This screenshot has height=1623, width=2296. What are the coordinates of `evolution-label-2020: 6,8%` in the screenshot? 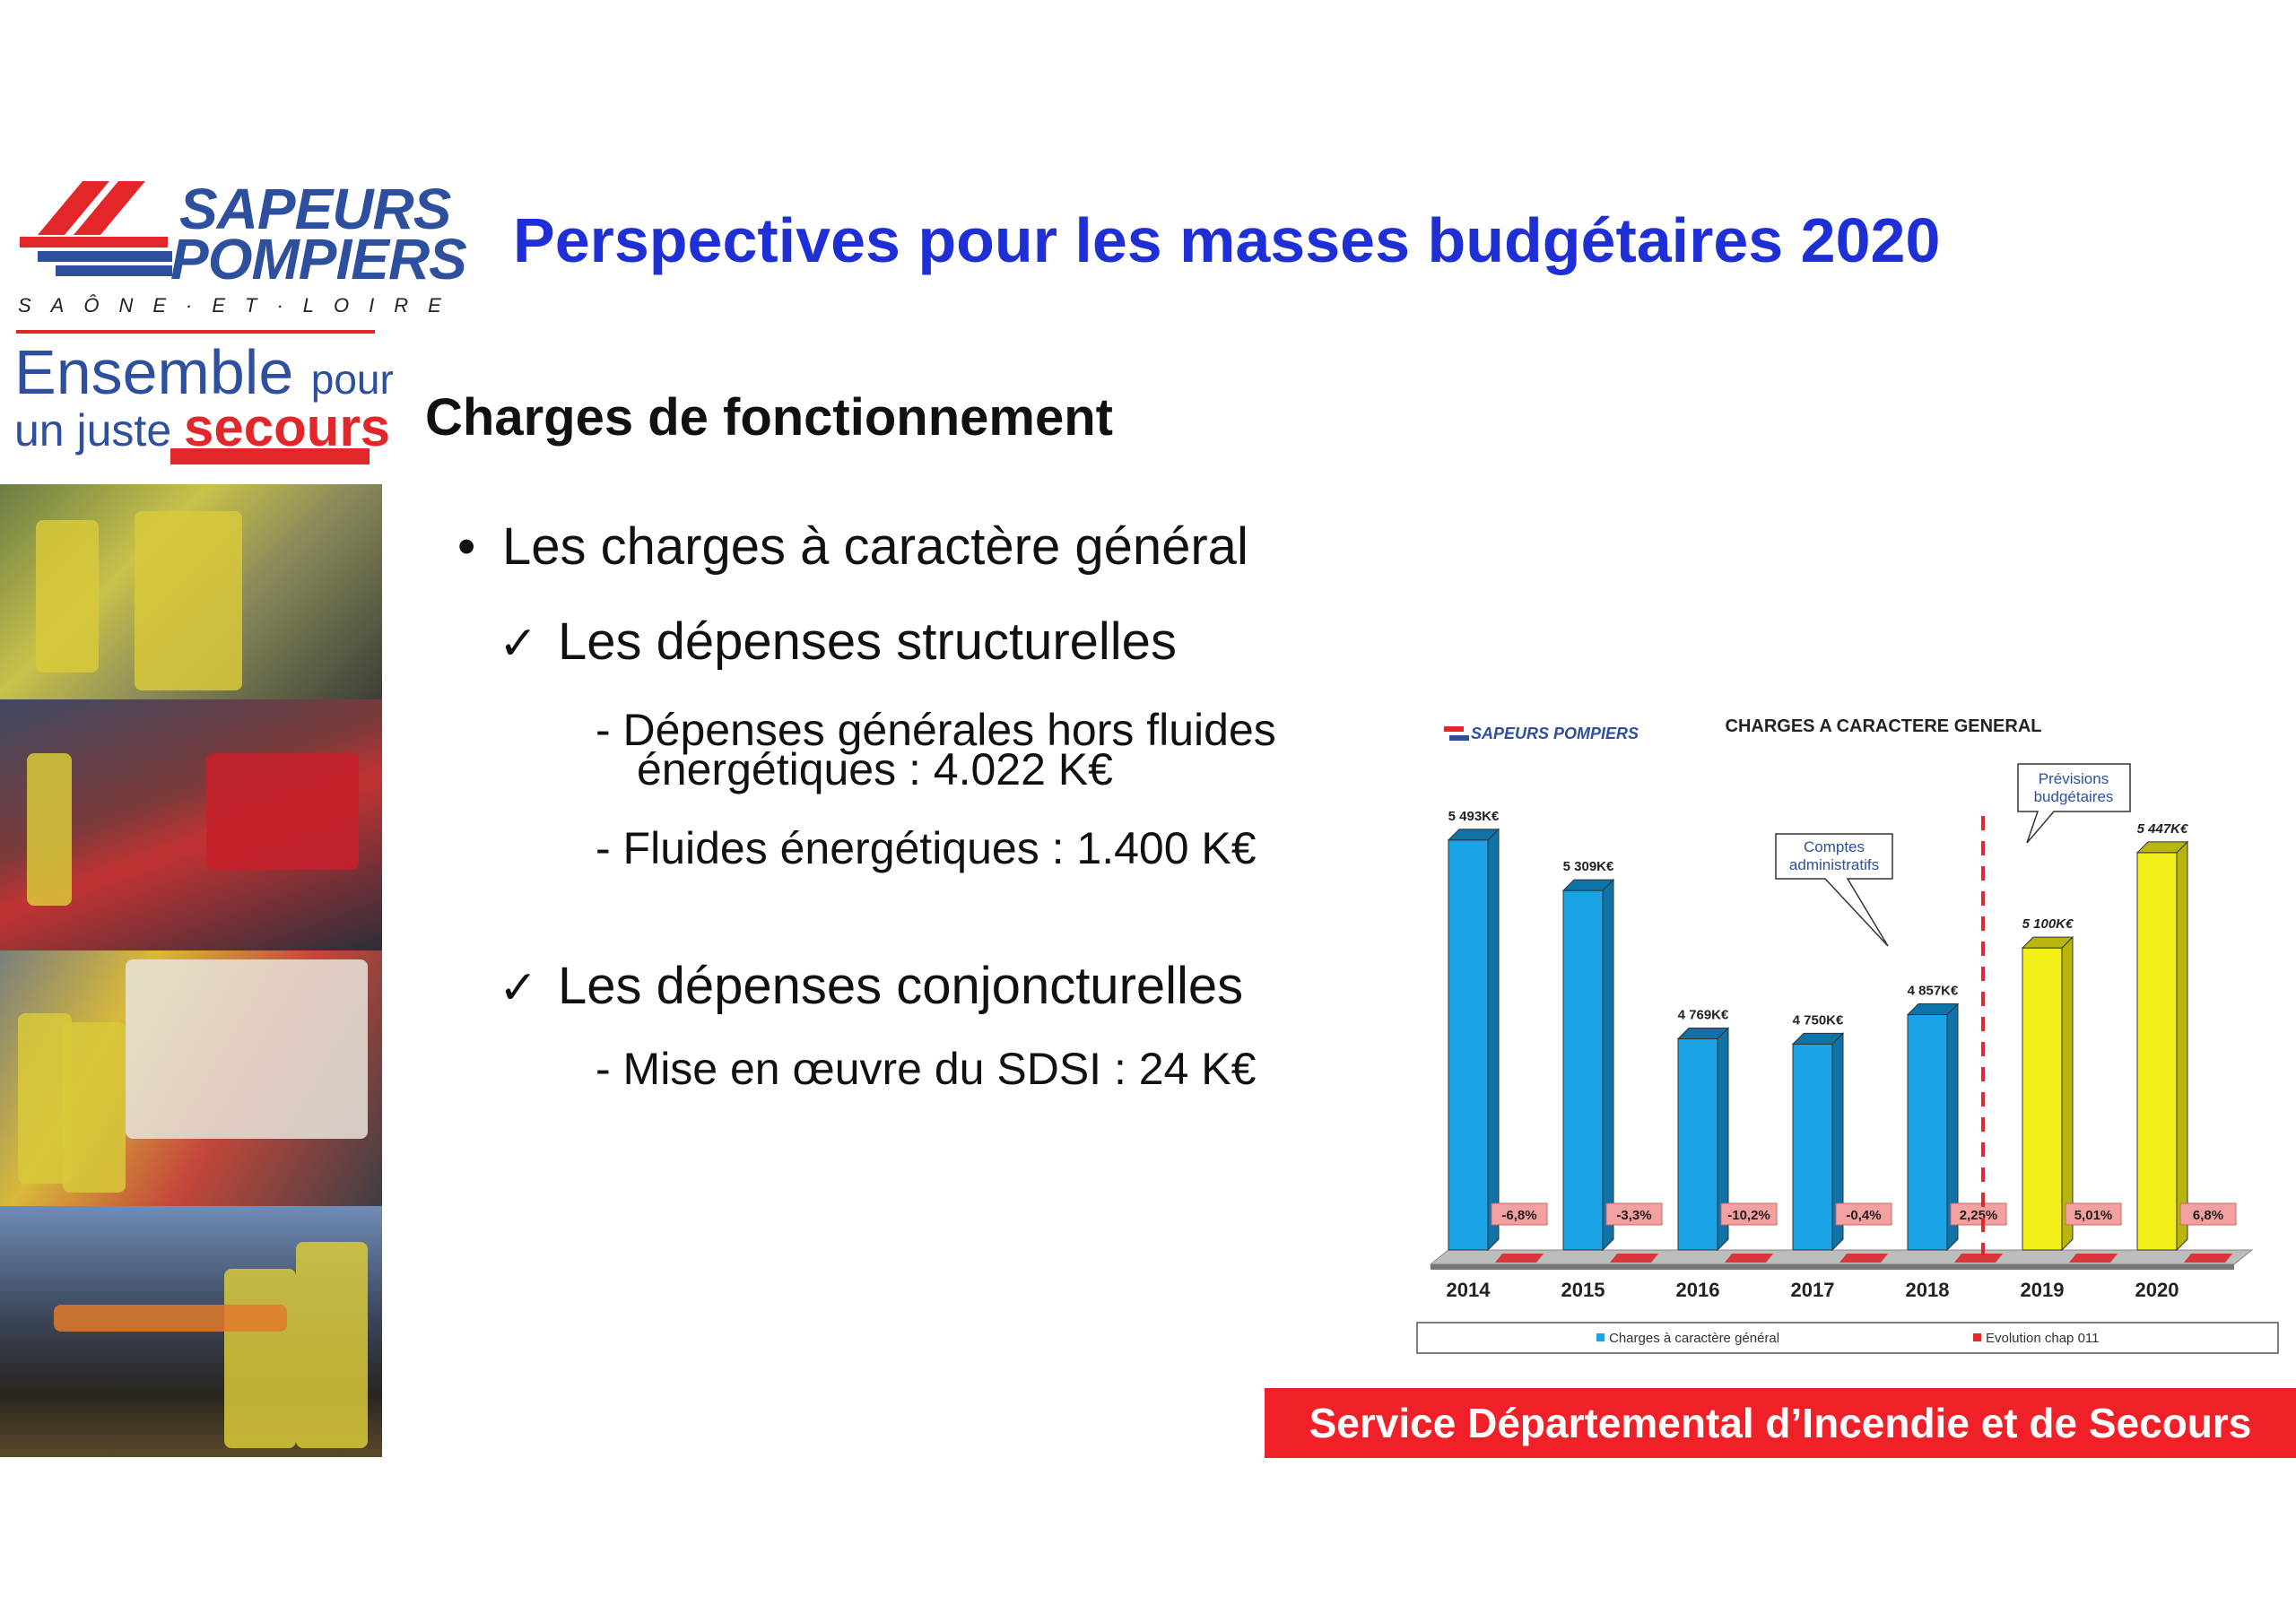 It's located at (2208, 1215).